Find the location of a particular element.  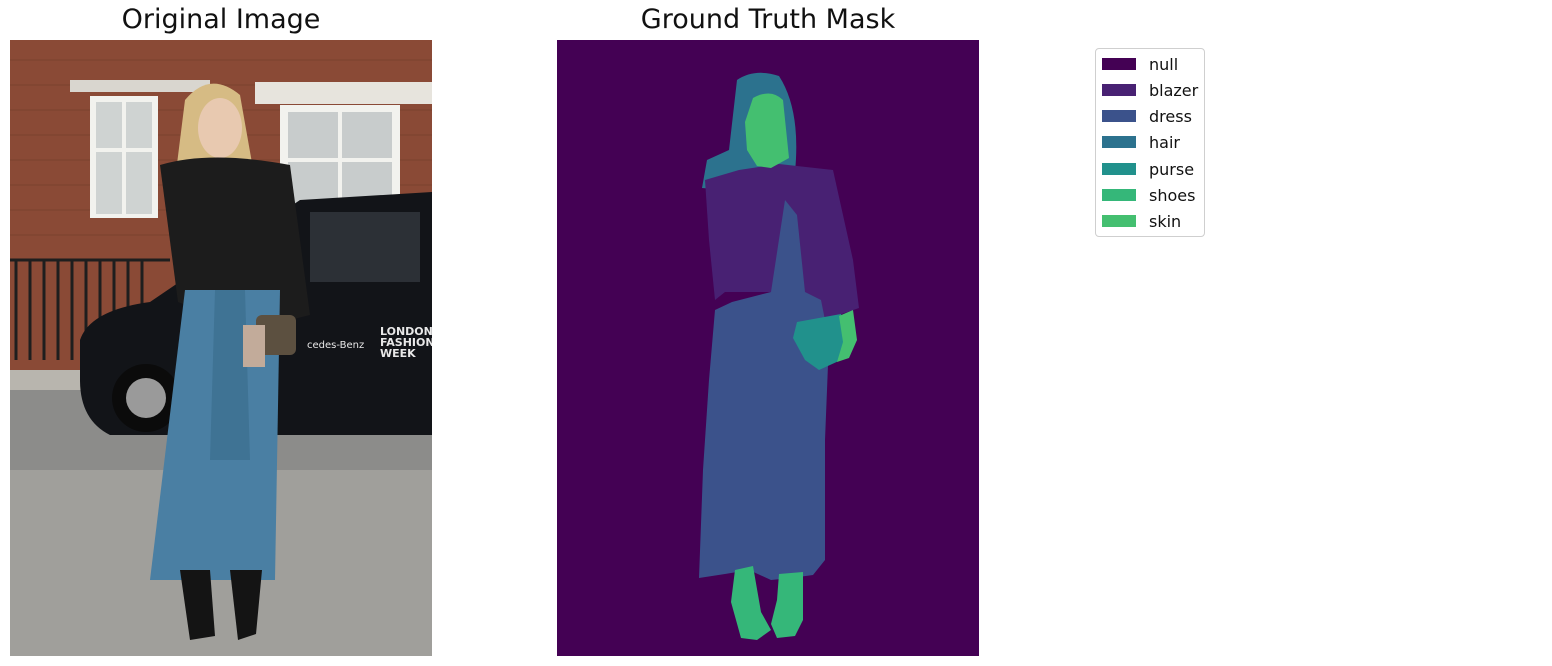

legend-label-shoes: shoes is located at coordinates (1172, 195).